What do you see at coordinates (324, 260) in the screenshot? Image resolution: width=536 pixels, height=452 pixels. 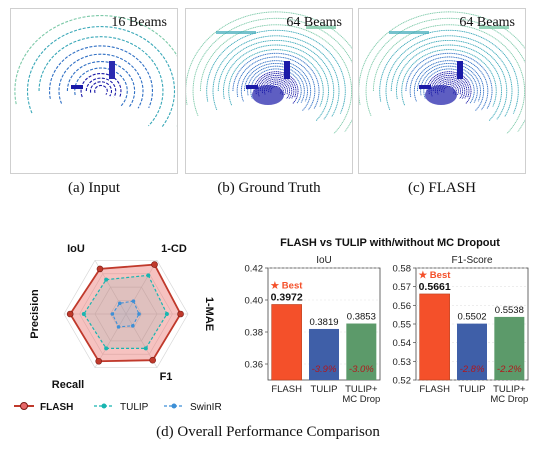 I see `bar-panel-title: IoU` at bounding box center [324, 260].